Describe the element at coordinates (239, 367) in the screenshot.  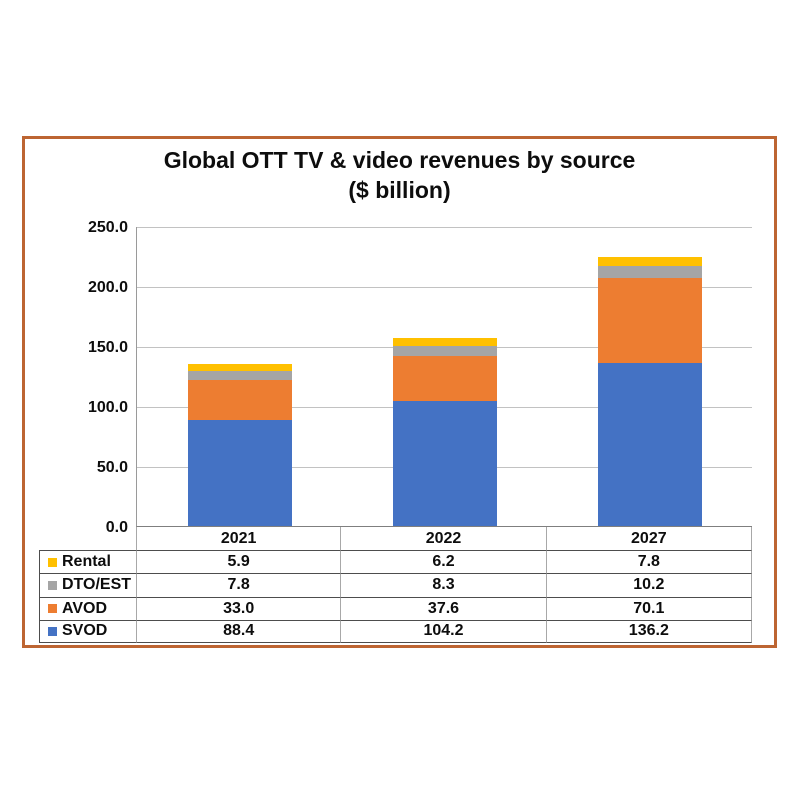
I see `bar-segment-rental-2021` at that location.